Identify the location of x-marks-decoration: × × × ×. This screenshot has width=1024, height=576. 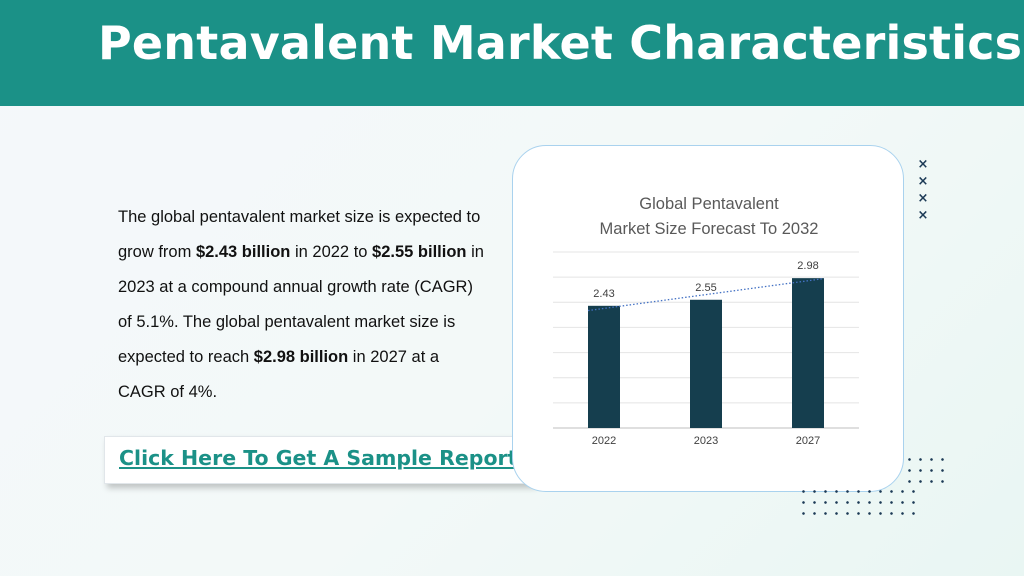
(923, 190).